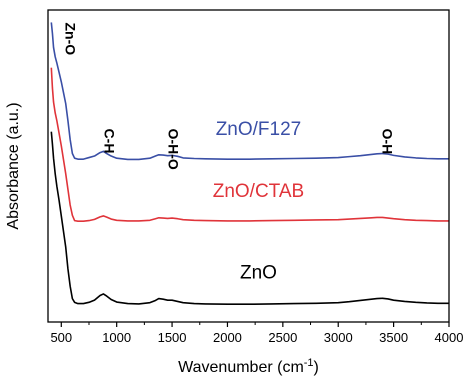 The image size is (469, 381). Describe the element at coordinates (256, 333) in the screenshot. I see `x-axis: 500 1000 1500 2000 2500 3000 3500 4000` at that location.